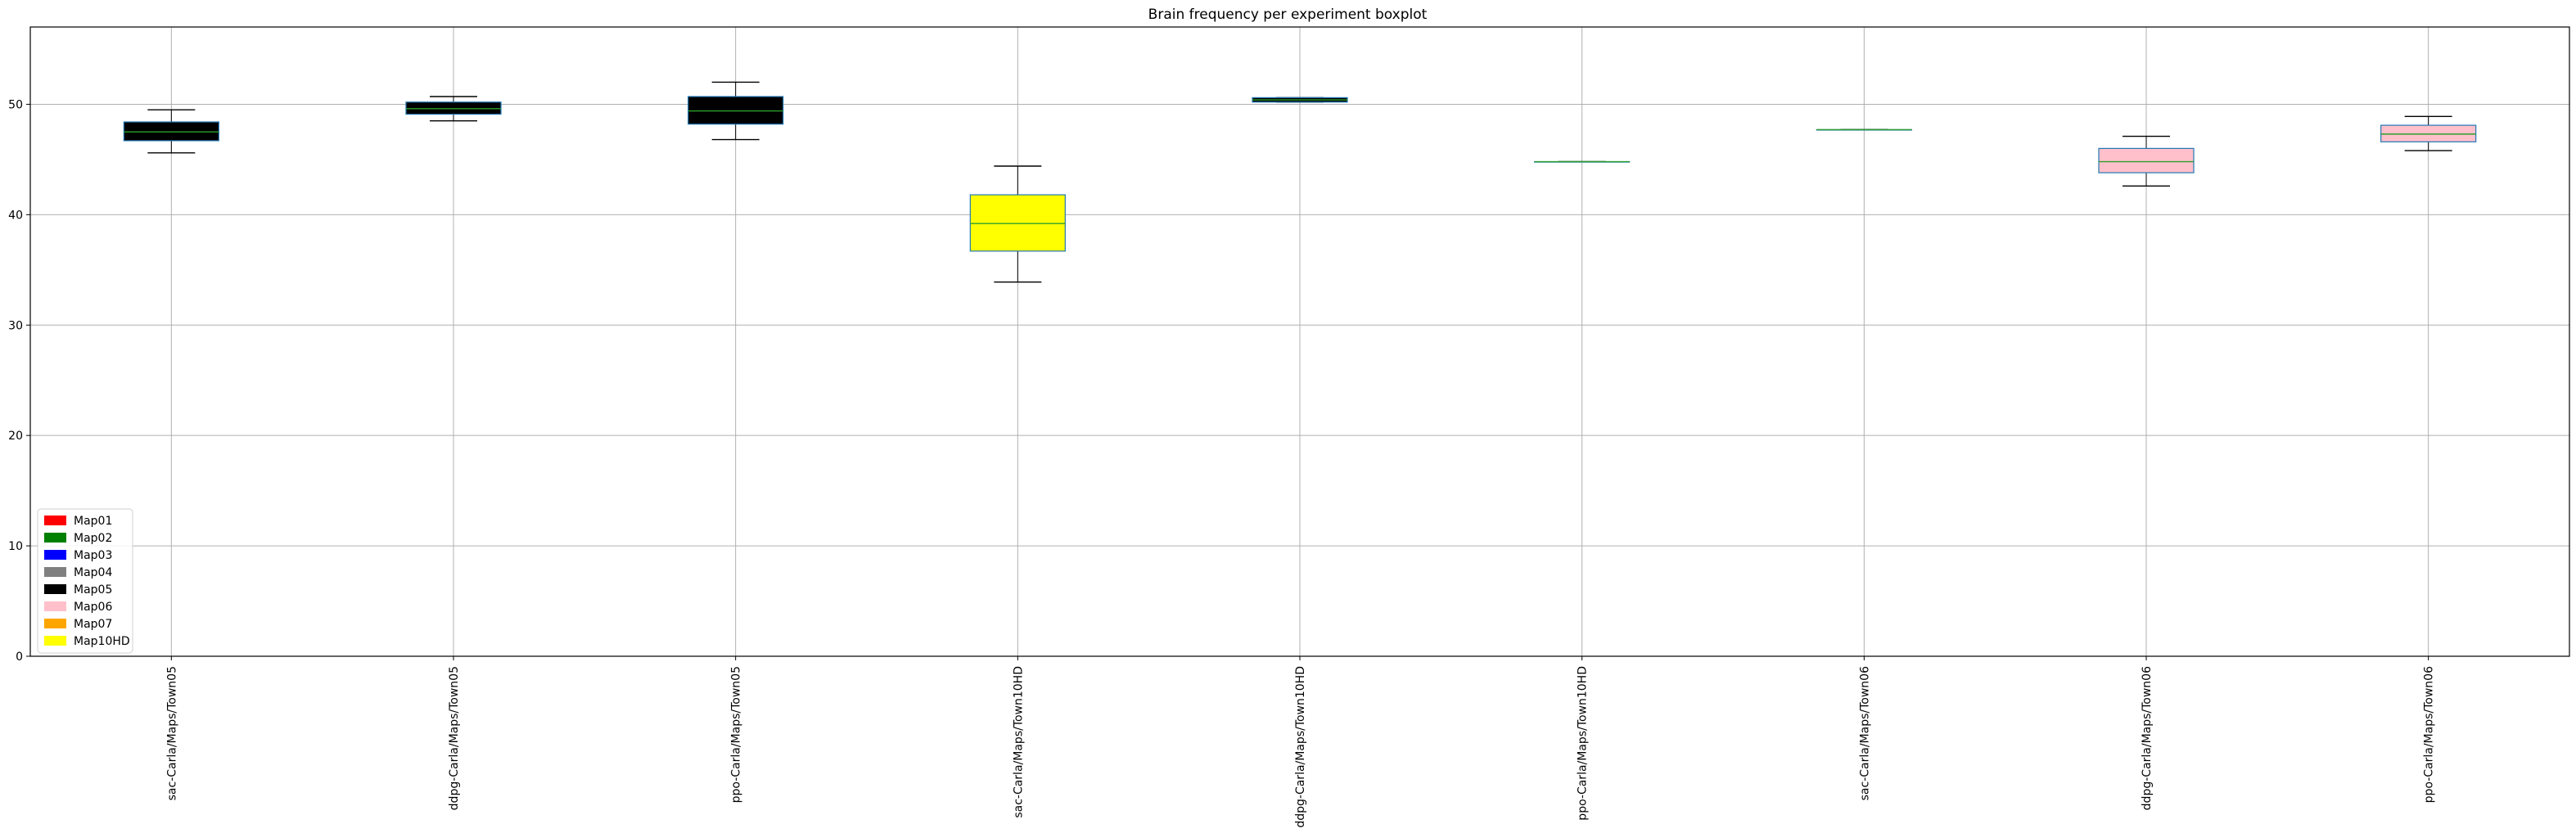 The image size is (2576, 833). Describe the element at coordinates (19, 381) in the screenshot. I see `y-axis: 0 10 20 30 40 50` at that location.